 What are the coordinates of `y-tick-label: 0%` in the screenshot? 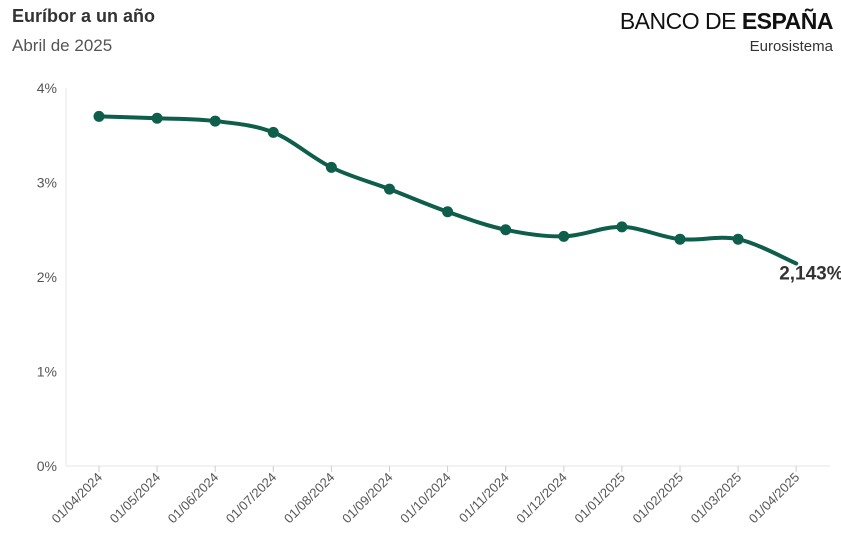 It's located at (47, 466).